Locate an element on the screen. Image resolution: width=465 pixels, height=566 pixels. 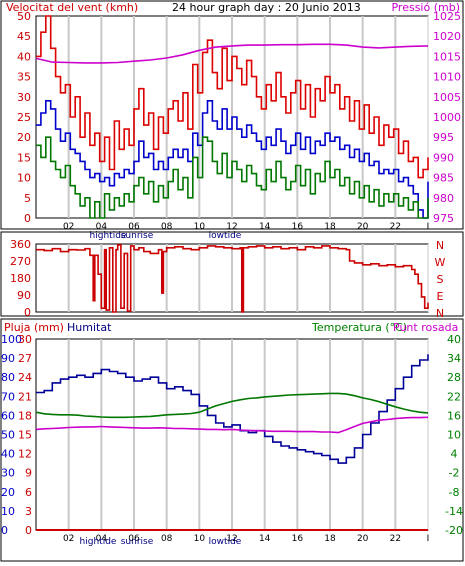
wind-axis-title: Velocitat del vent (kmh) is located at coordinates (72, 7).